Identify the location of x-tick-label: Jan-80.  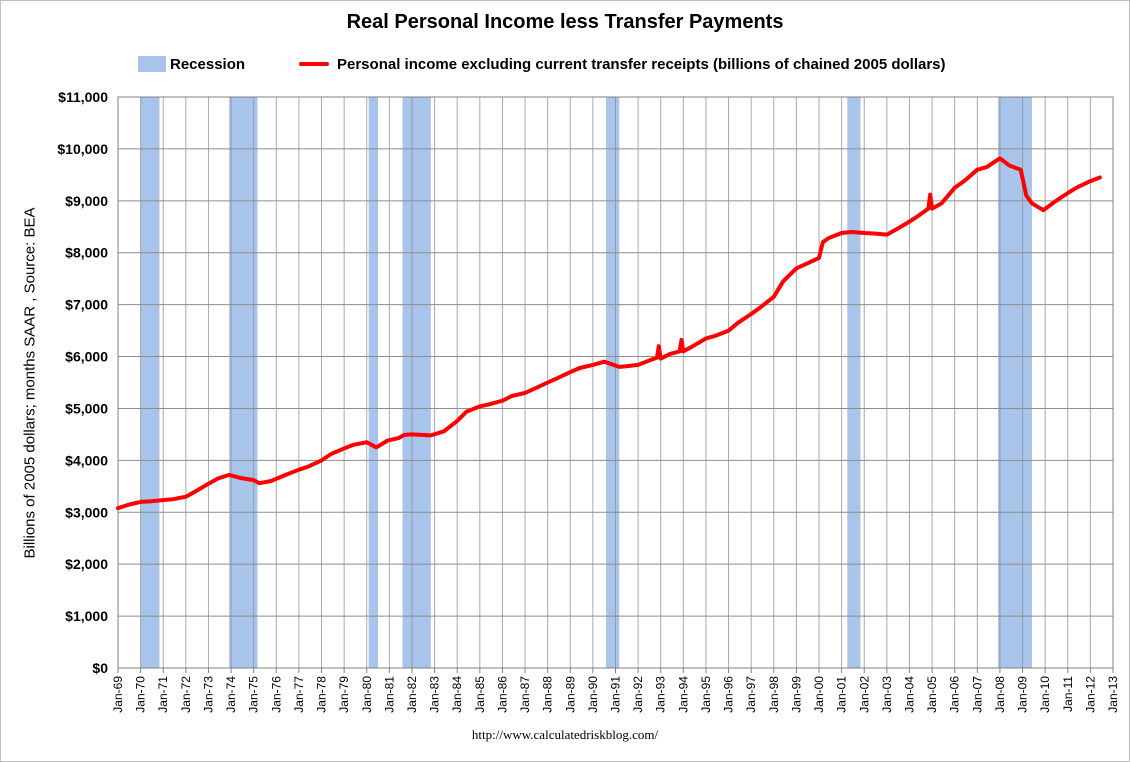
(367, 694).